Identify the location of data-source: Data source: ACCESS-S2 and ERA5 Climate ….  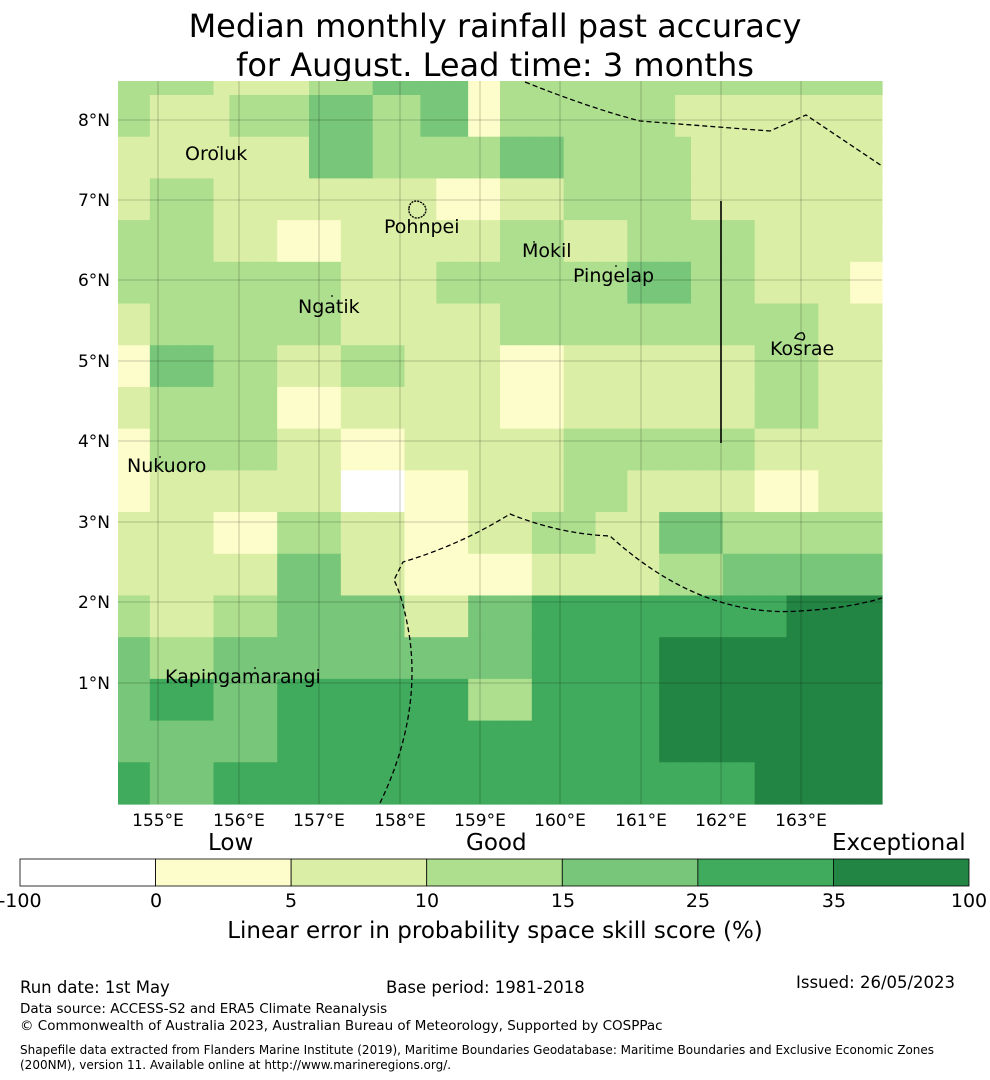
(204, 1009).